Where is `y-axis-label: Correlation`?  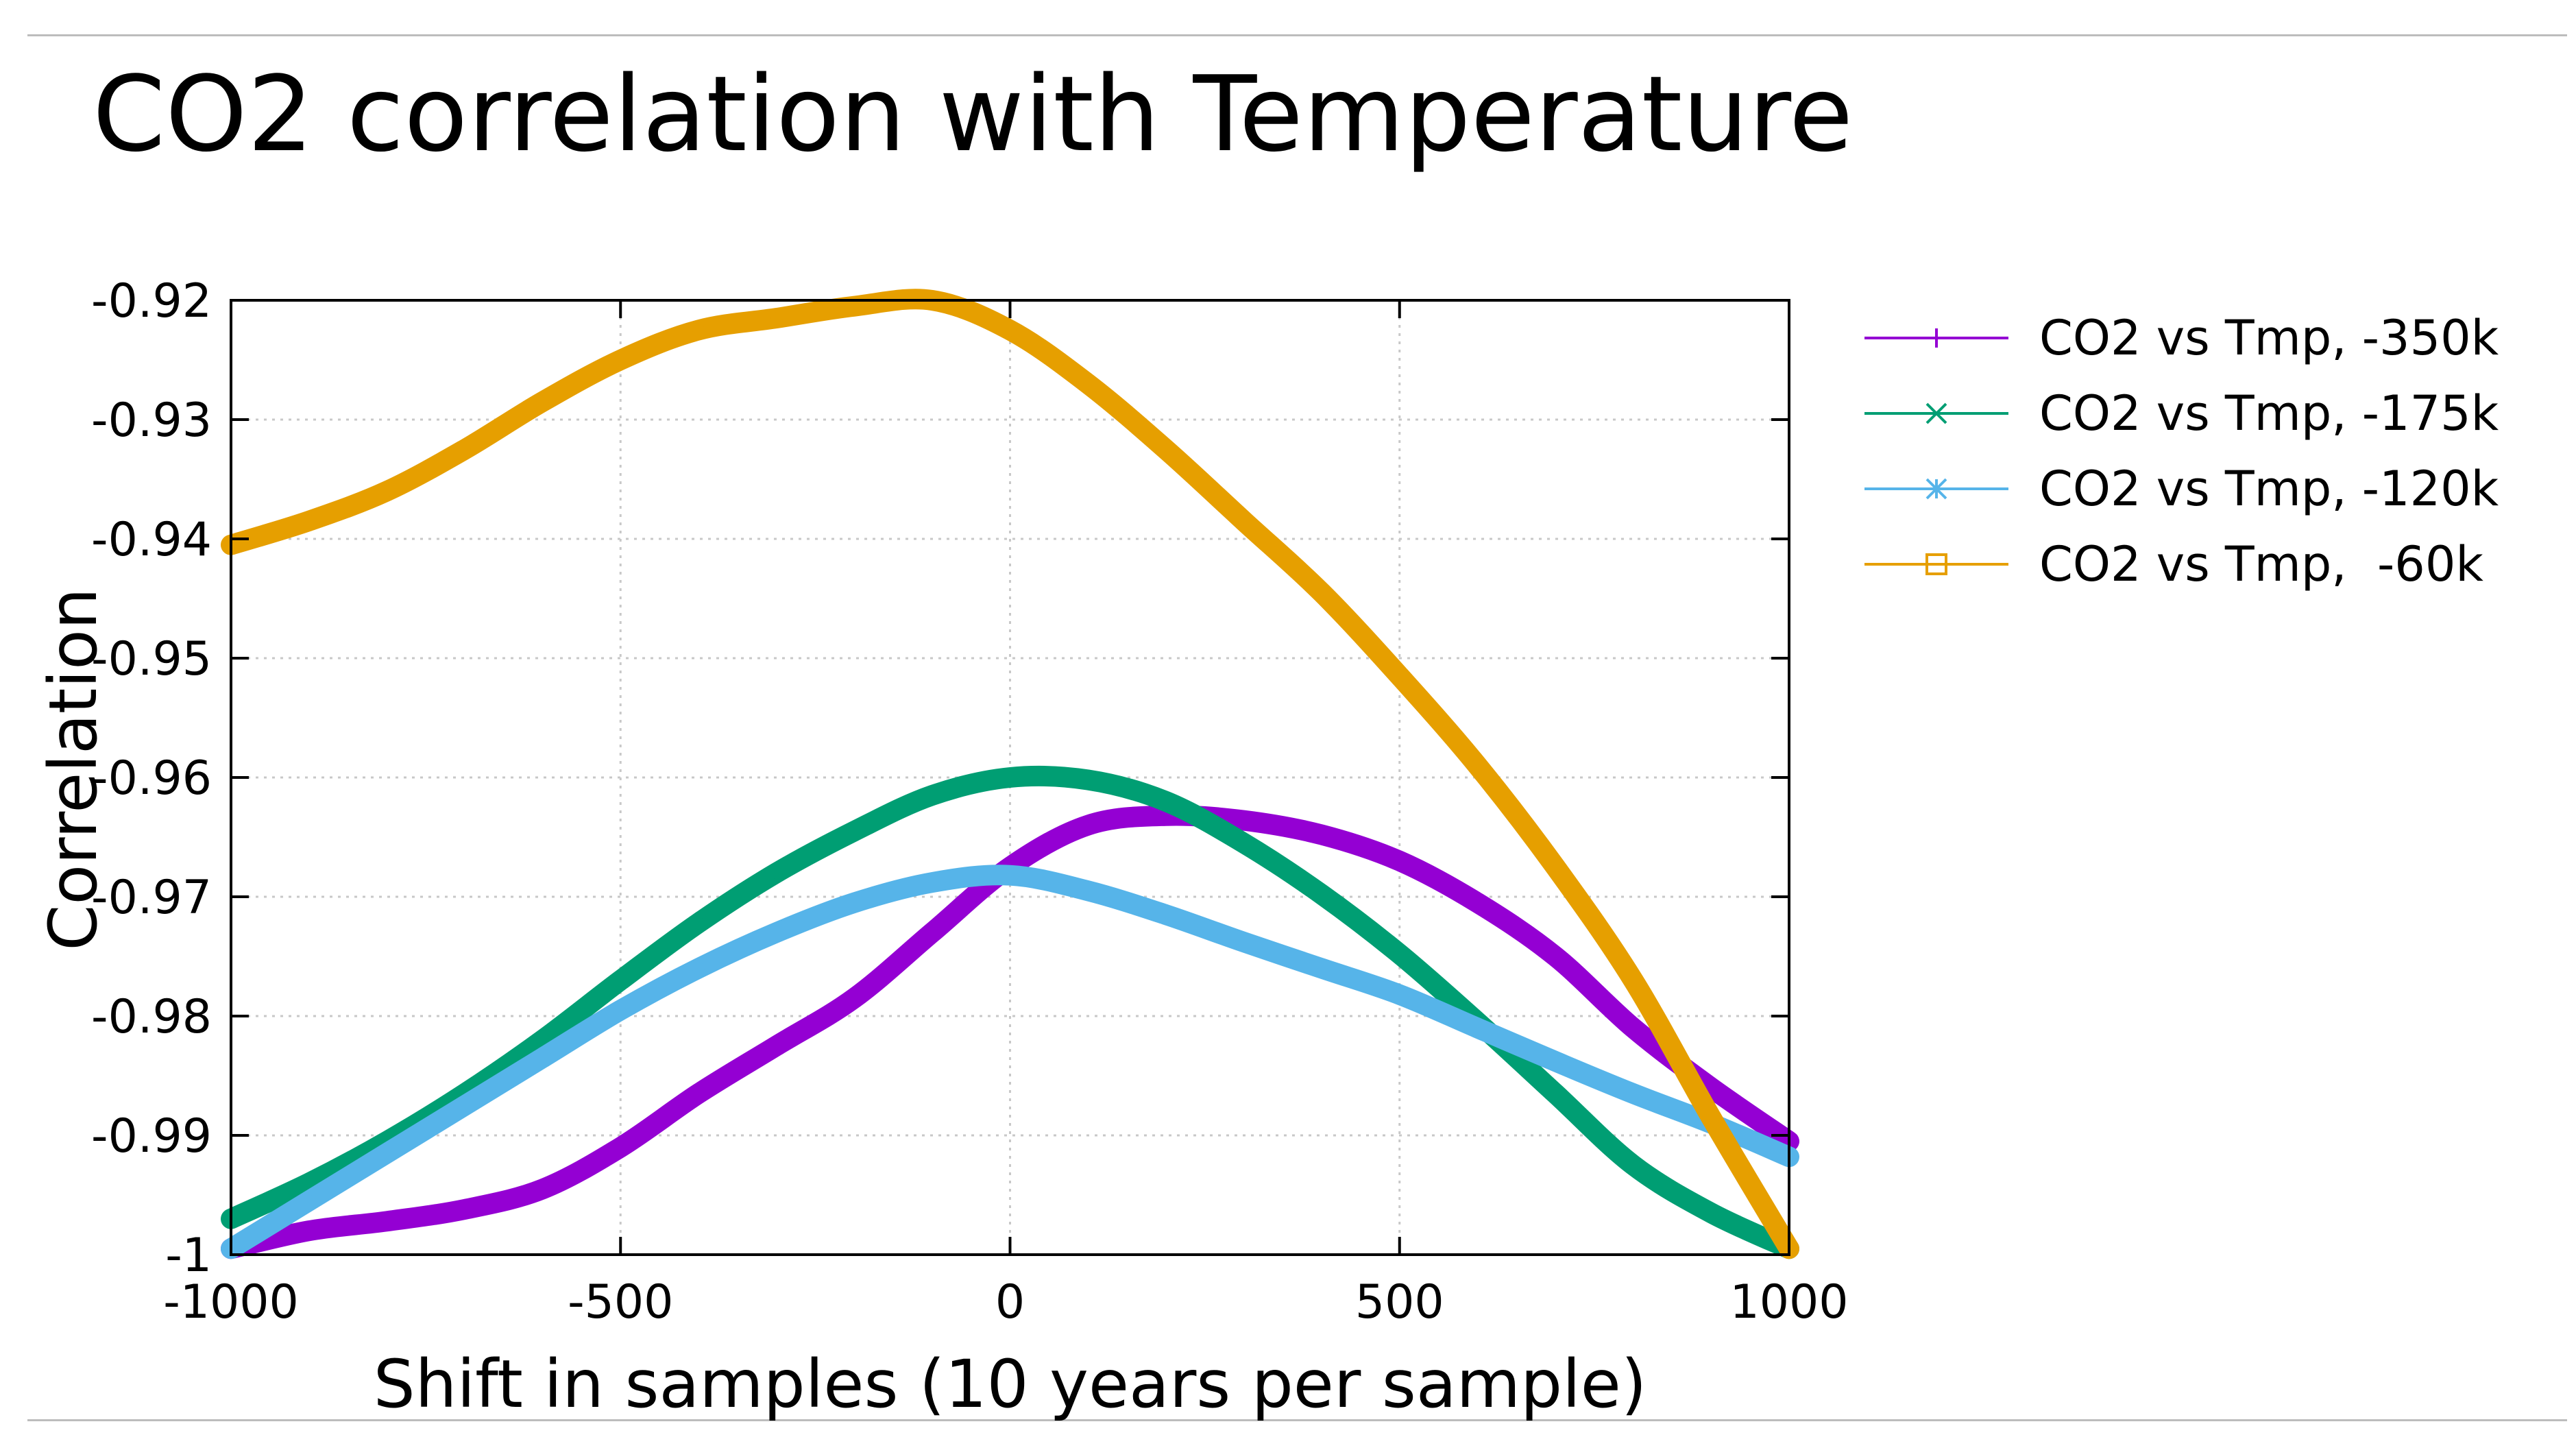
y-axis-label: Correlation is located at coordinates (73, 769).